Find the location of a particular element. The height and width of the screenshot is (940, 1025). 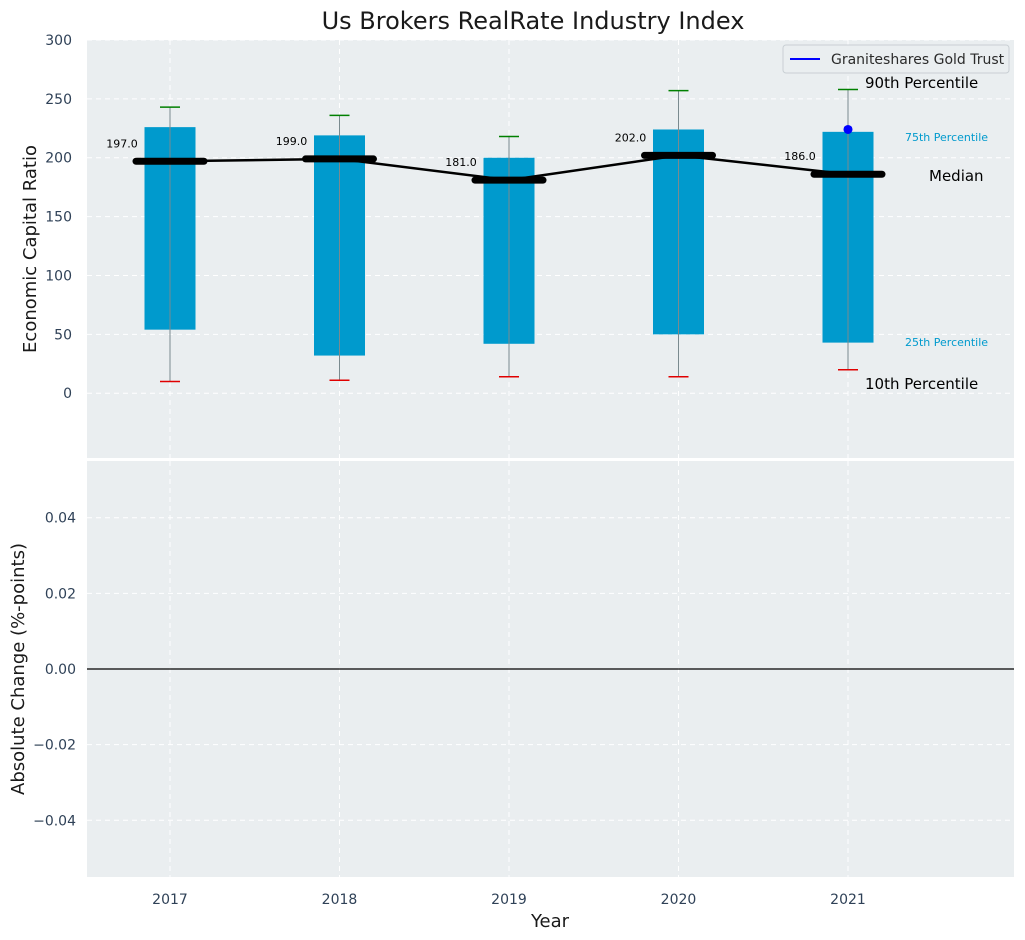

bottom-y-tick-label: 0.00 is located at coordinates (60, 670).